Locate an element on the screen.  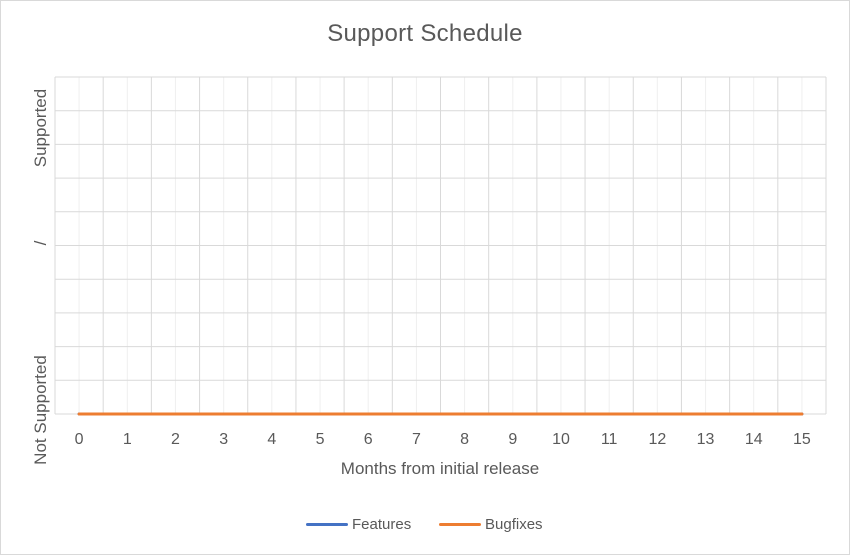
legend-item-features: Features is located at coordinates (358, 524).